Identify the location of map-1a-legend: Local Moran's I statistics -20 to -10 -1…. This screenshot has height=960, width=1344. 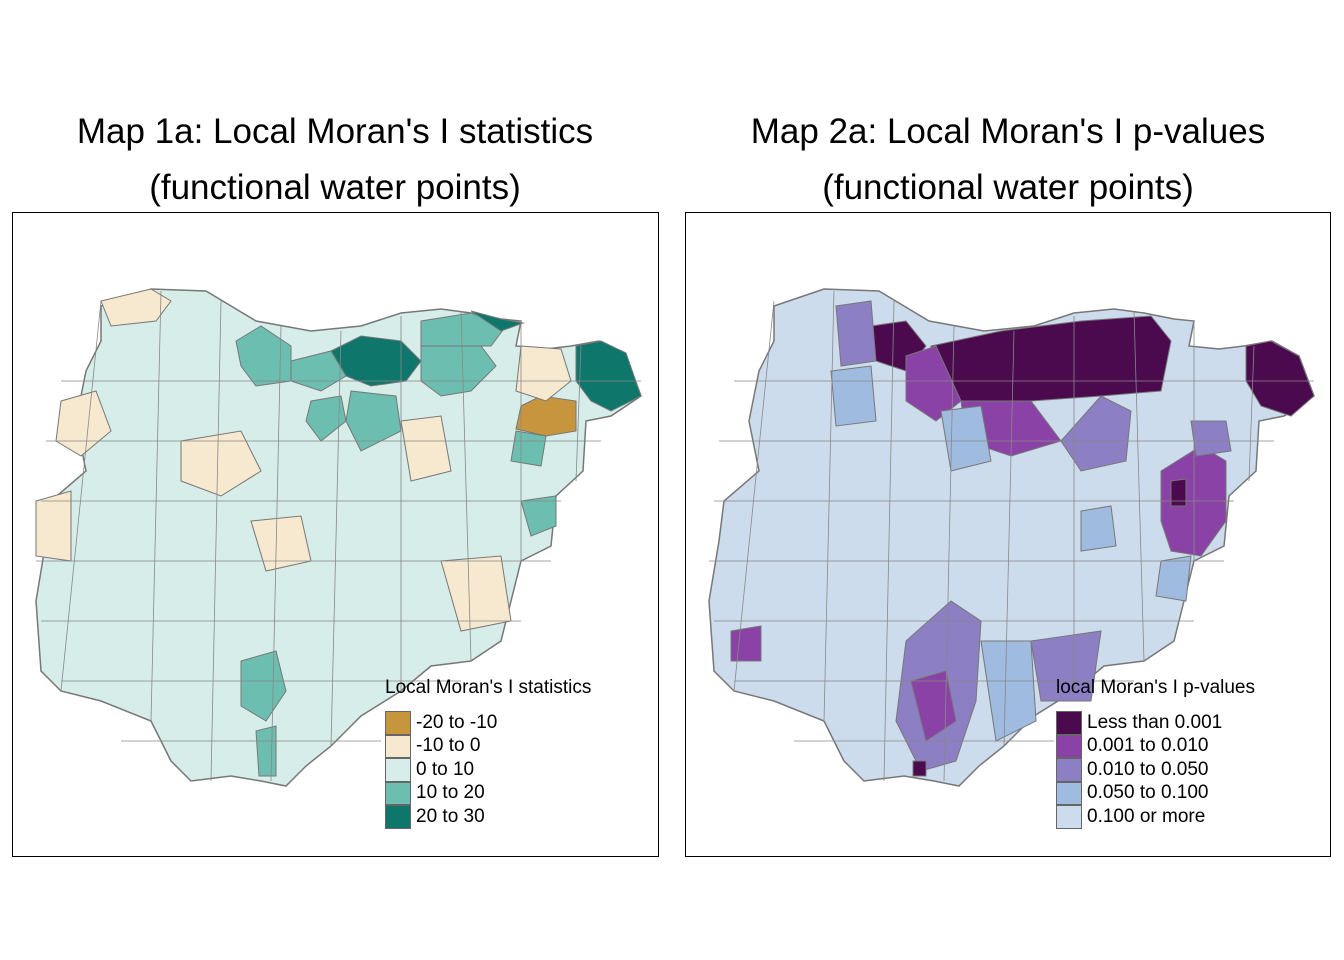
(488, 753).